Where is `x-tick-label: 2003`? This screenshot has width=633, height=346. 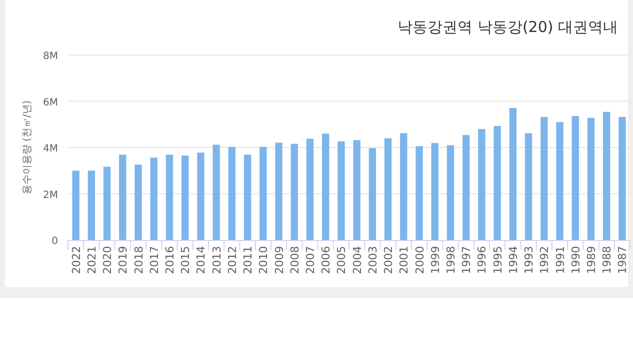 x-tick-label: 2003 is located at coordinates (373, 260).